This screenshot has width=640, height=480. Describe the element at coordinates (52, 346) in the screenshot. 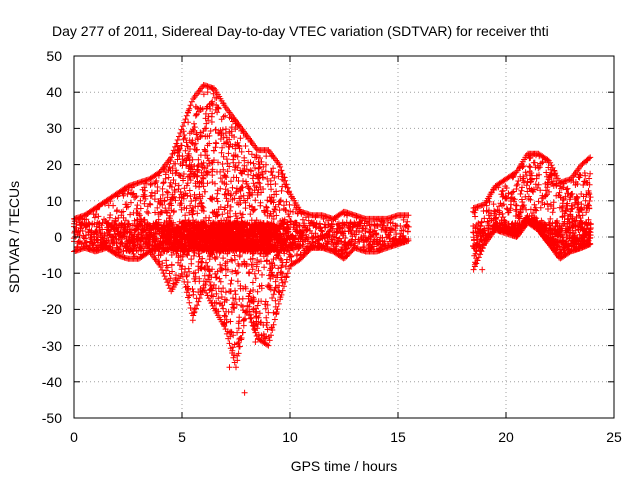

I see `y-tick-label: -30` at that location.